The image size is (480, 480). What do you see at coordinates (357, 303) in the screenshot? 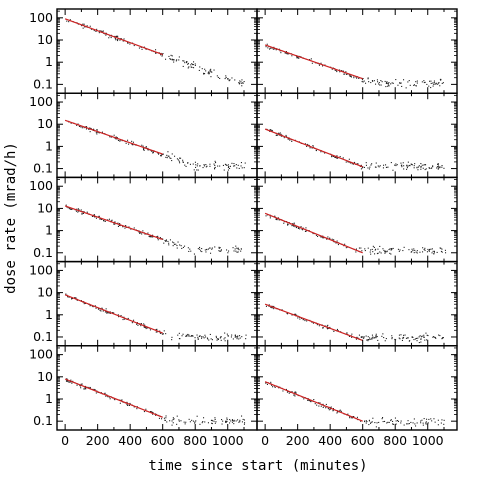
I see `panel-frame` at bounding box center [357, 303].